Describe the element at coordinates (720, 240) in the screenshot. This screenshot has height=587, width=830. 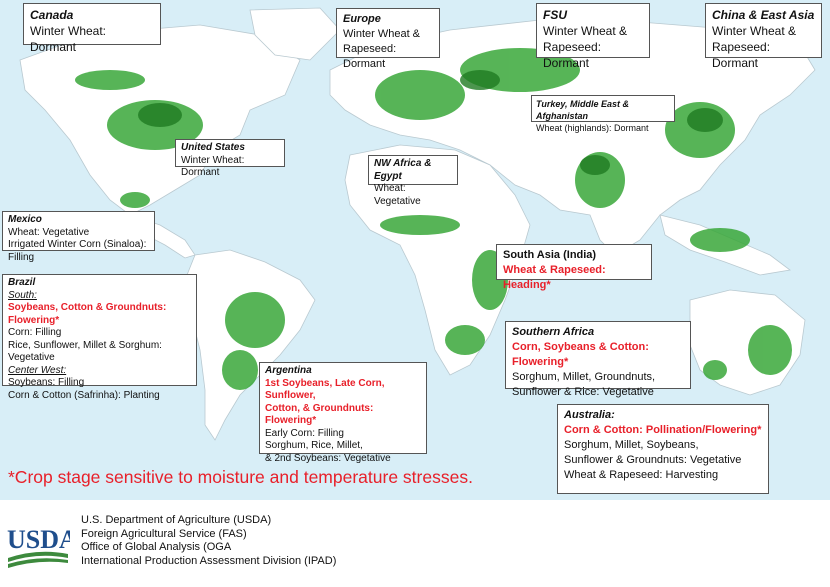
I see `se-asia-cropland` at that location.